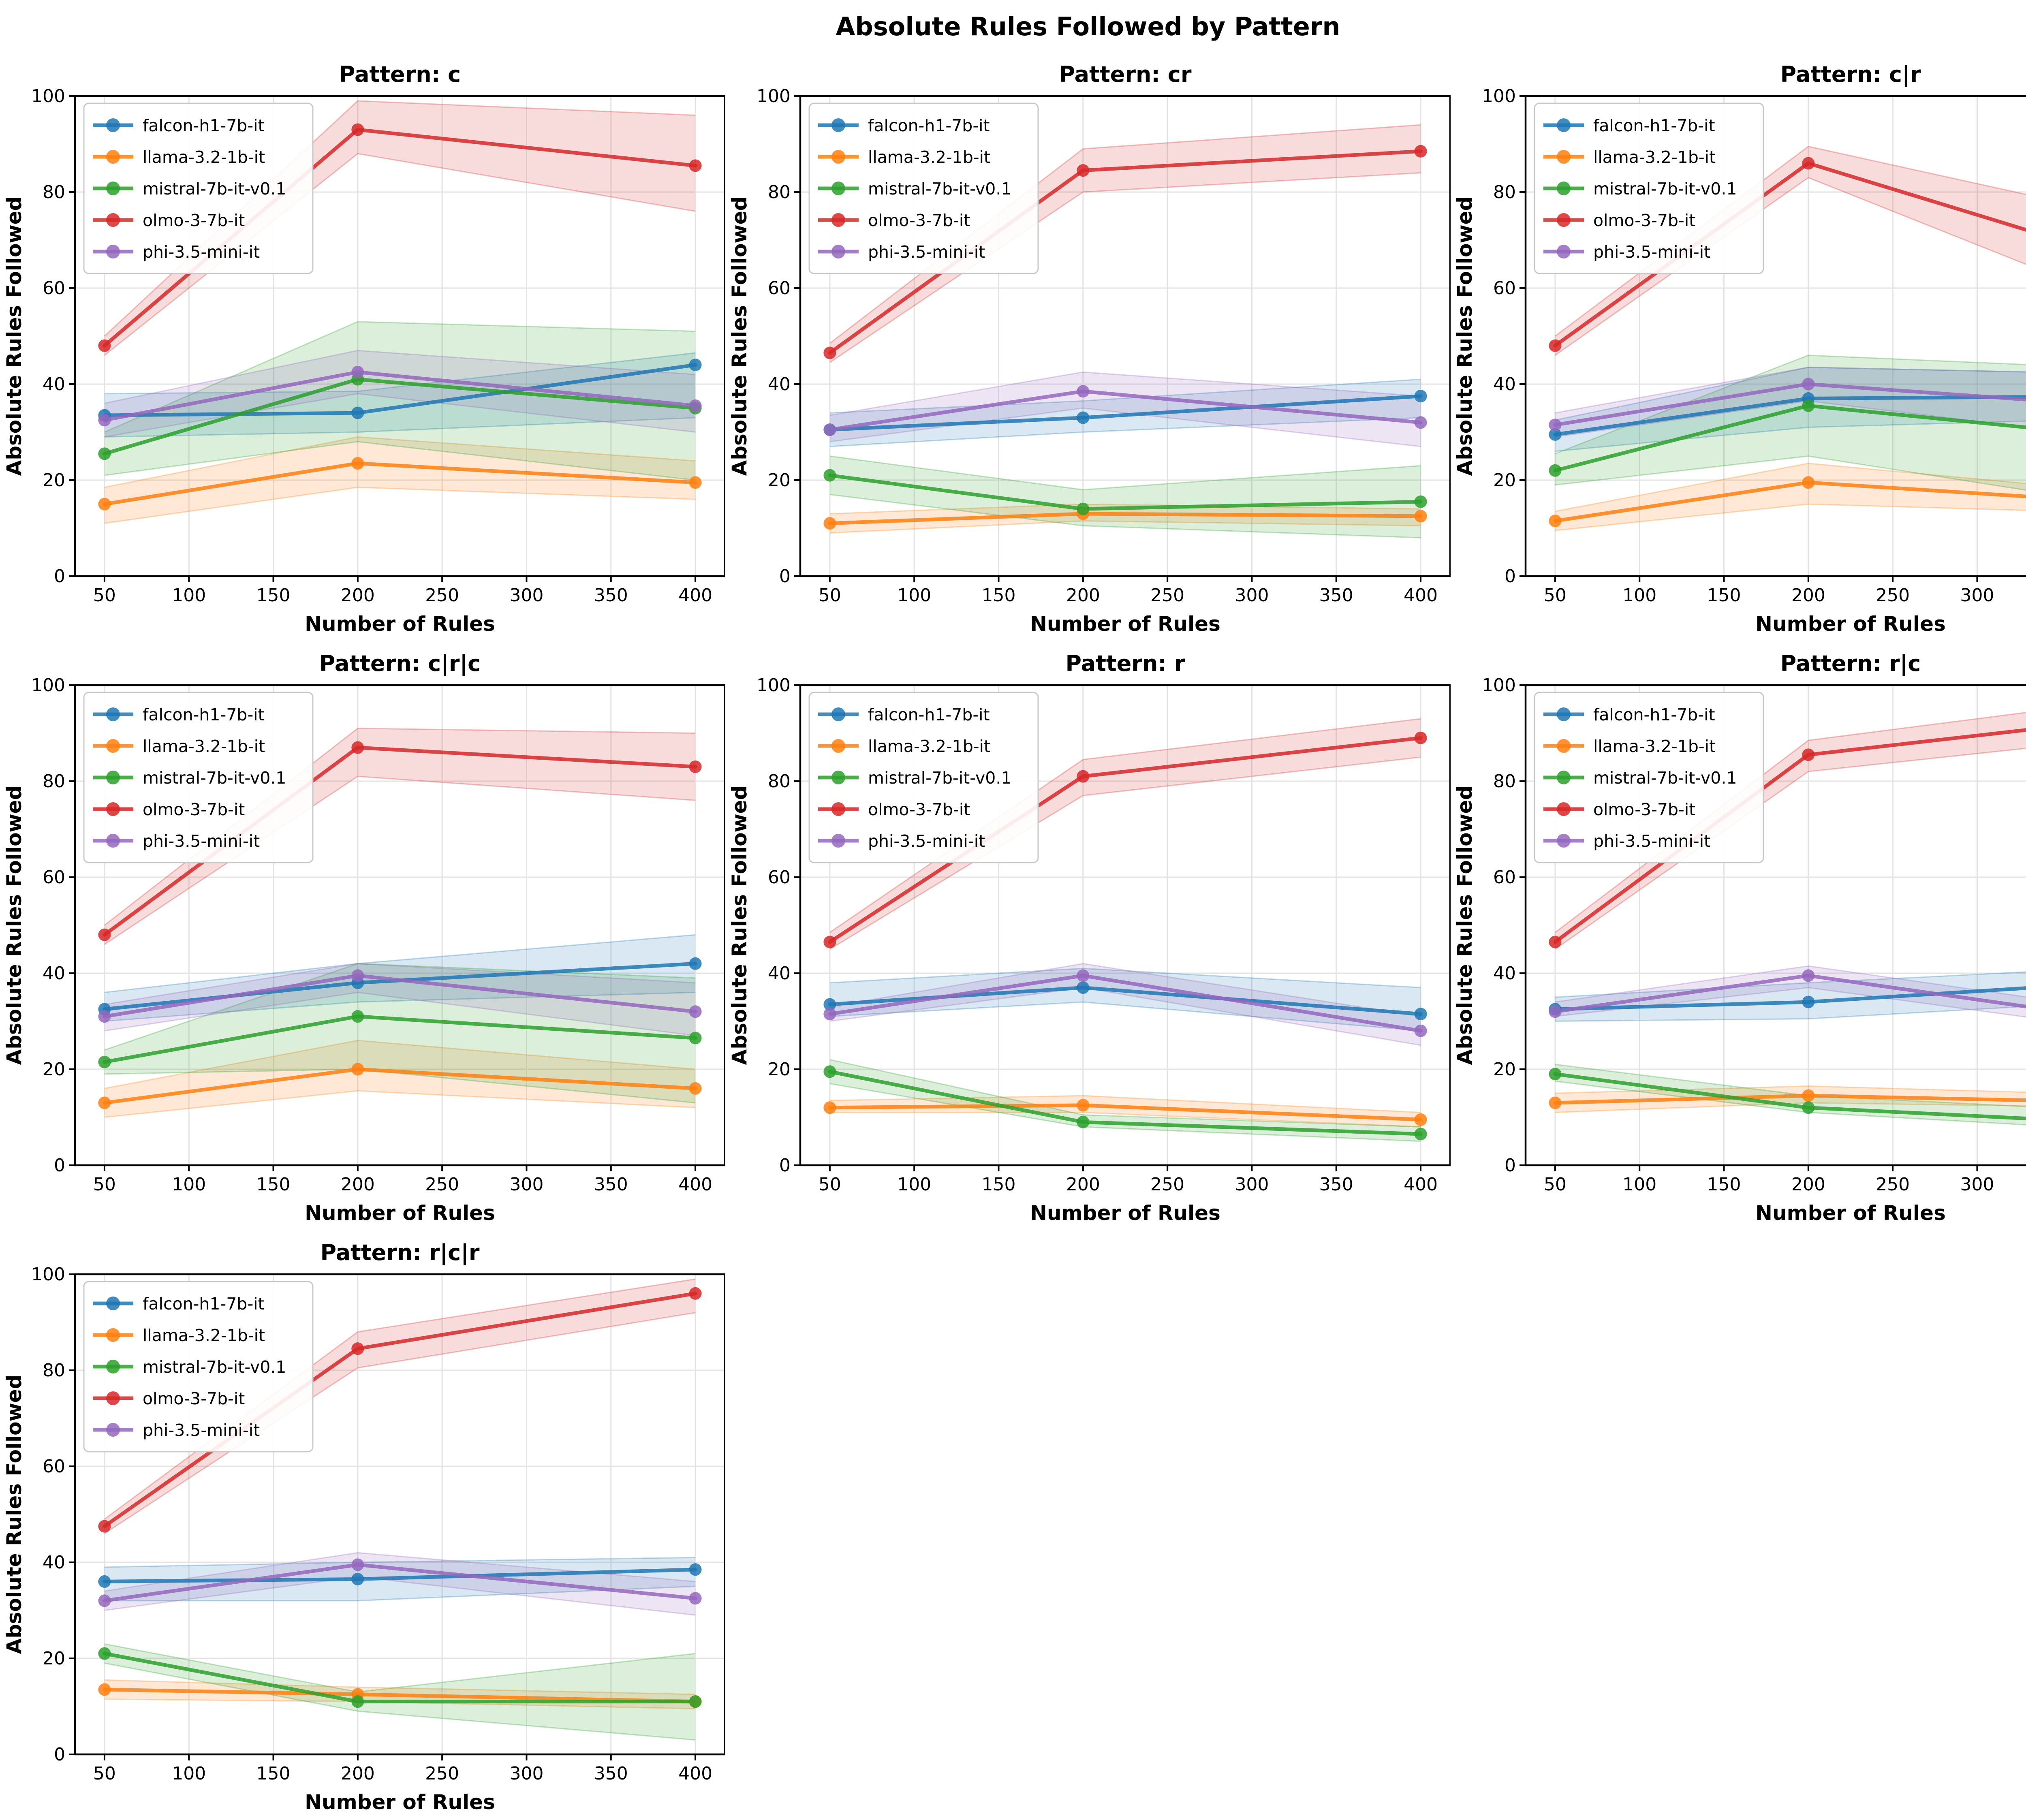 The width and height of the screenshot is (2026, 1820). What do you see at coordinates (1809, 385) in the screenshot?
I see `data-point-phi-3.5-mini-it-x200` at bounding box center [1809, 385].